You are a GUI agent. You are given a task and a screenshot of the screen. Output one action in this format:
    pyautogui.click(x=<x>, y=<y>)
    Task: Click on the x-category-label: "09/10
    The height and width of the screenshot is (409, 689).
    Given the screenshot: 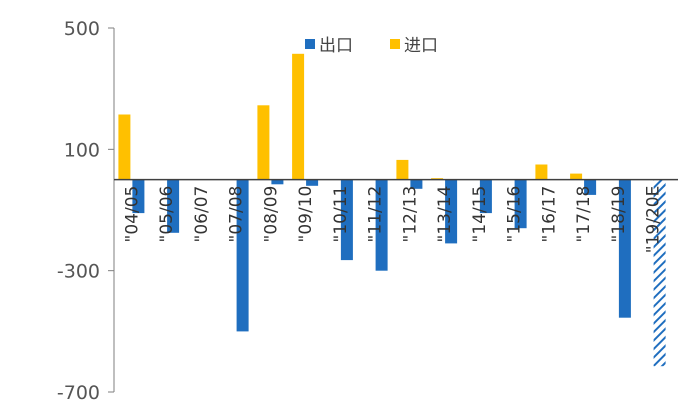 What is the action you would take?
    pyautogui.click(x=306, y=214)
    